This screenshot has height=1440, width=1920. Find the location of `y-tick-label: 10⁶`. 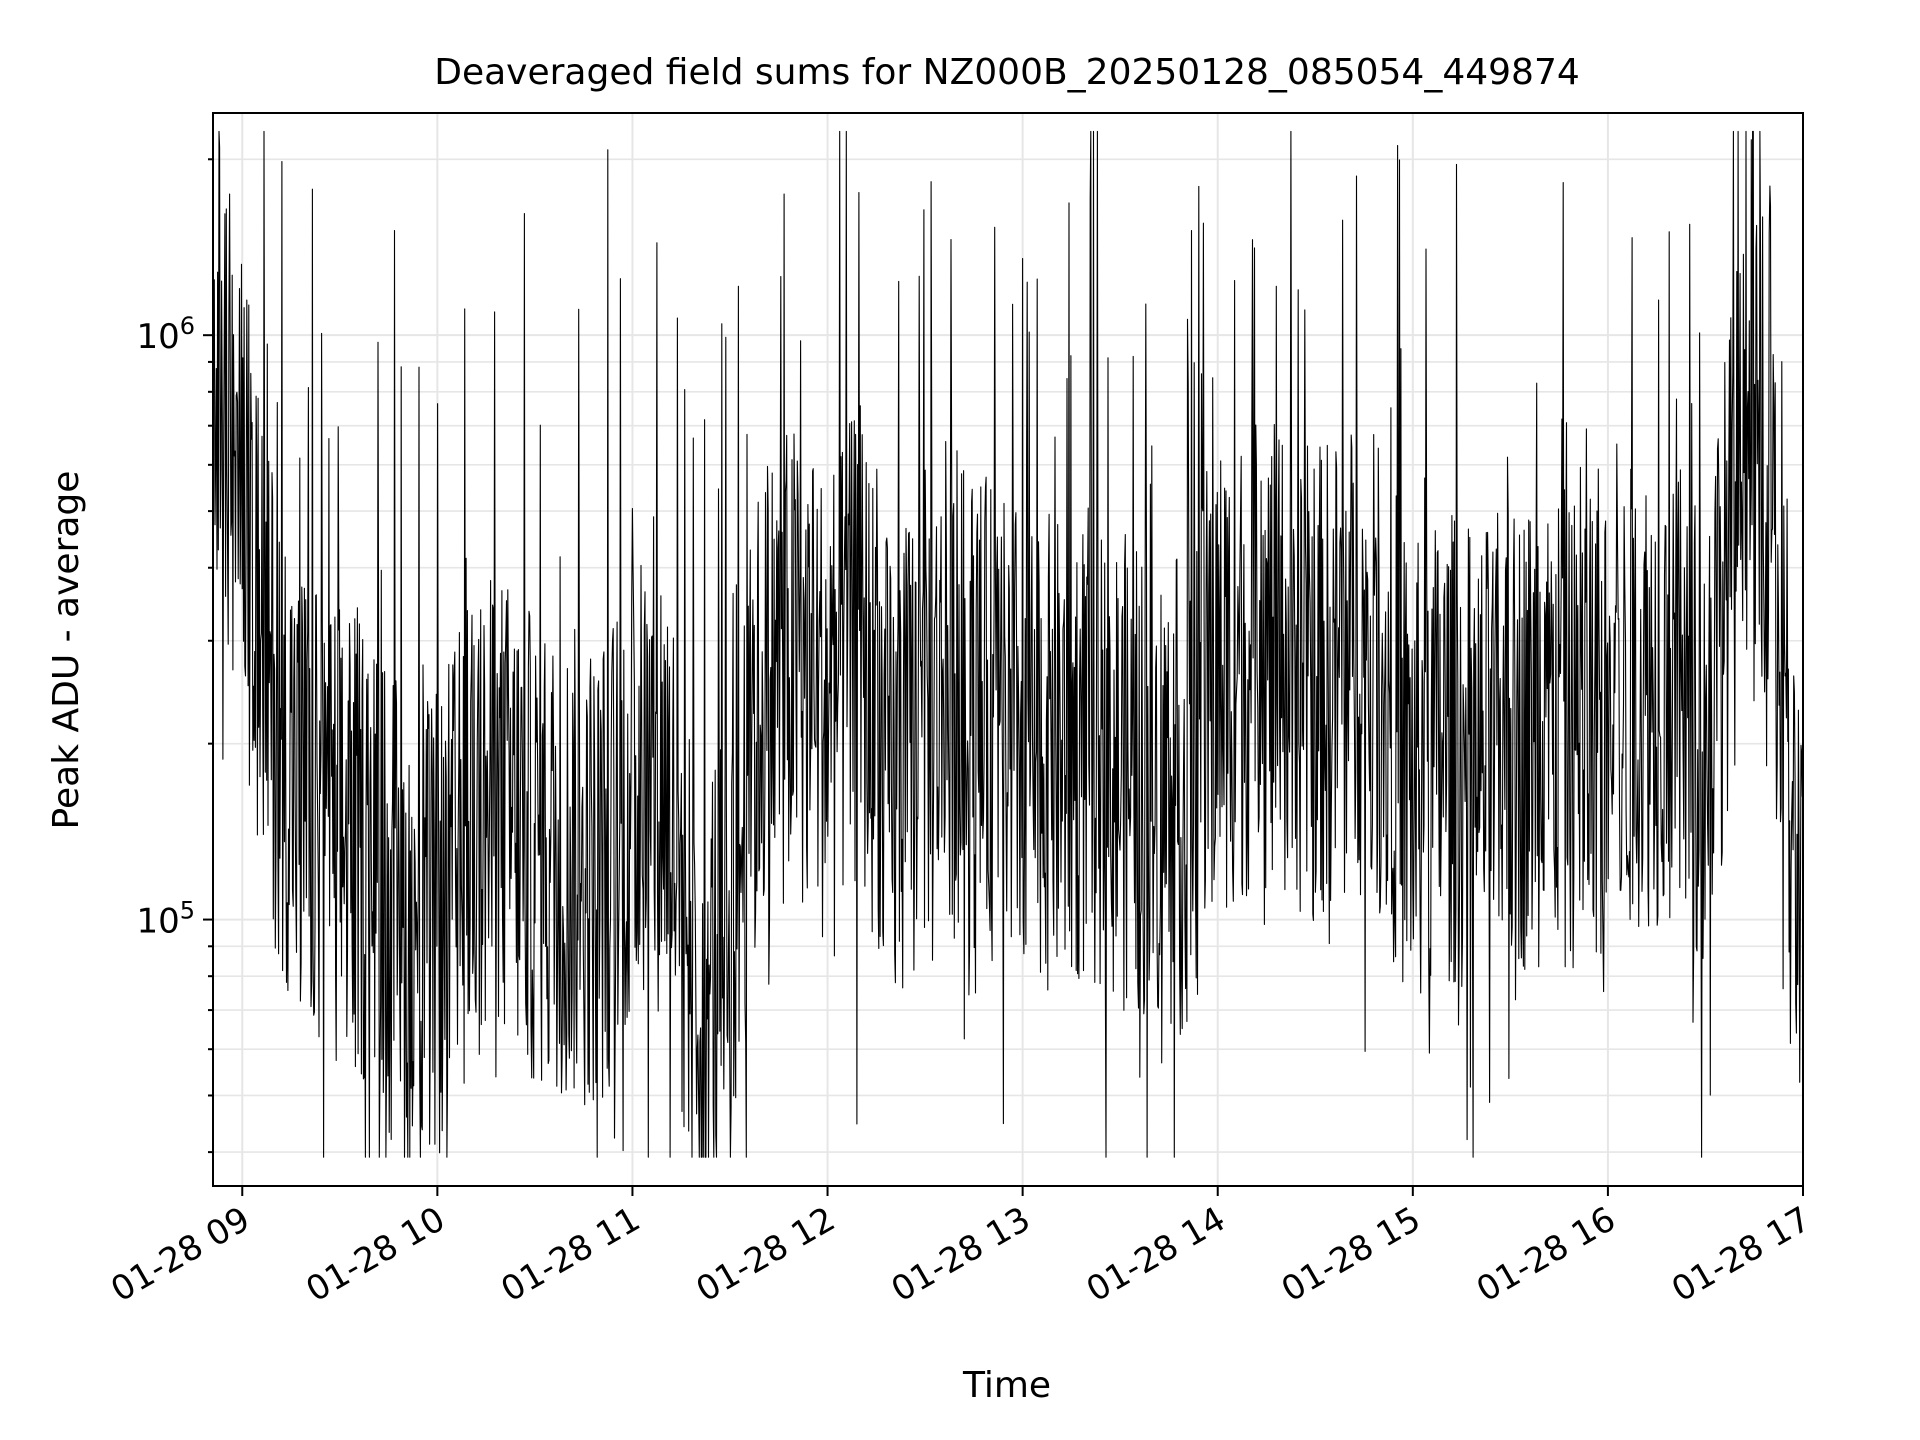

y-tick-label: 10⁶ is located at coordinates (165, 334).